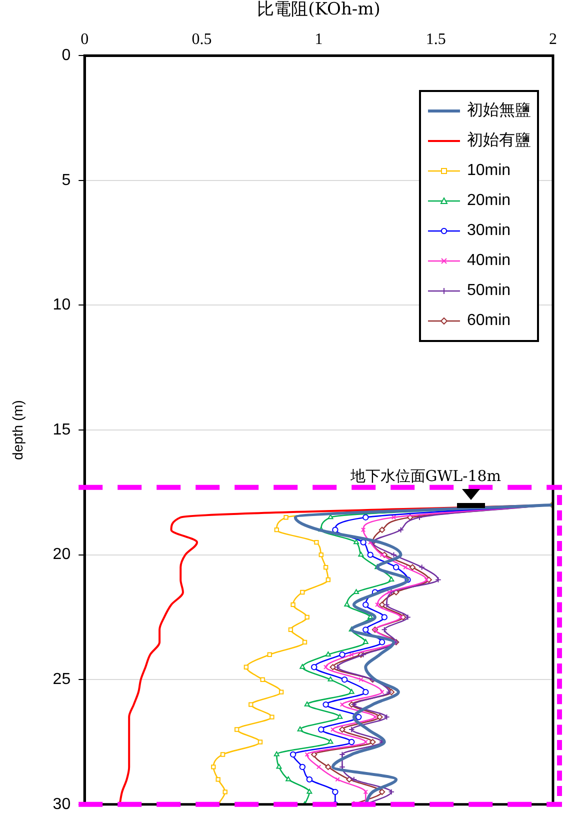  Describe the element at coordinates (318, 10) in the screenshot. I see `x-axis-title: 比電阻(KOh-m)` at that location.